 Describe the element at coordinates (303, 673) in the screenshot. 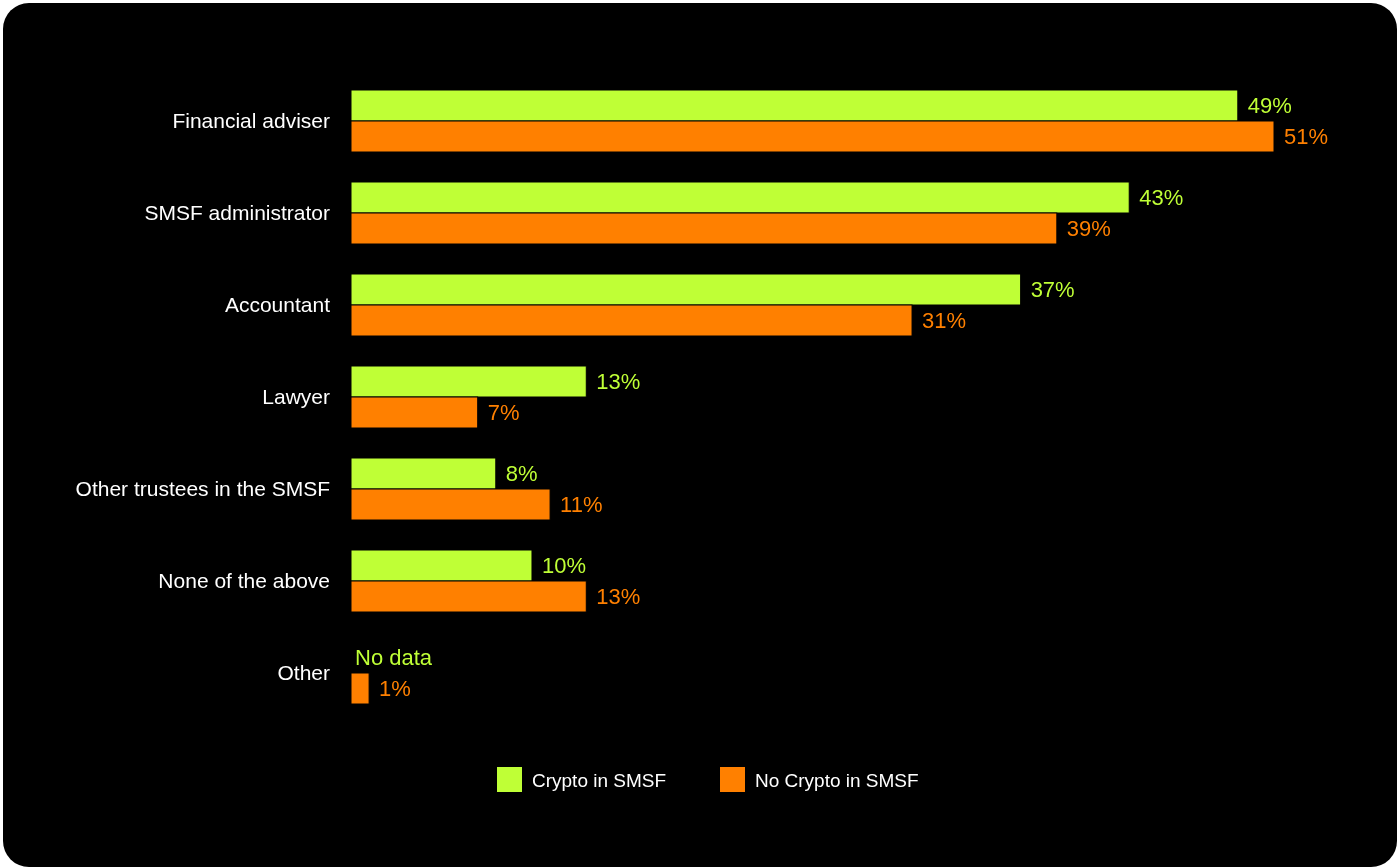

I see `y-tick-label: Other` at that location.